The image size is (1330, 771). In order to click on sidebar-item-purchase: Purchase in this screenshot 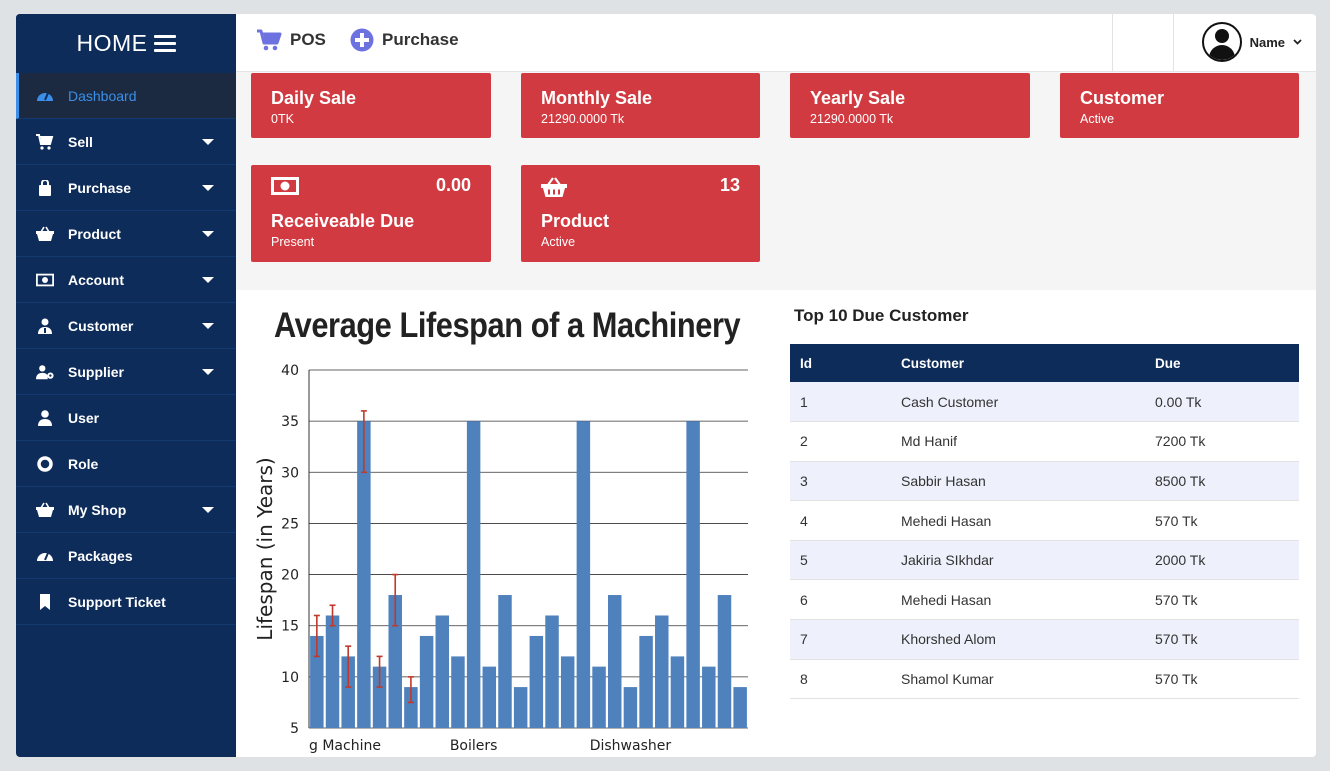, I will do `click(126, 188)`.